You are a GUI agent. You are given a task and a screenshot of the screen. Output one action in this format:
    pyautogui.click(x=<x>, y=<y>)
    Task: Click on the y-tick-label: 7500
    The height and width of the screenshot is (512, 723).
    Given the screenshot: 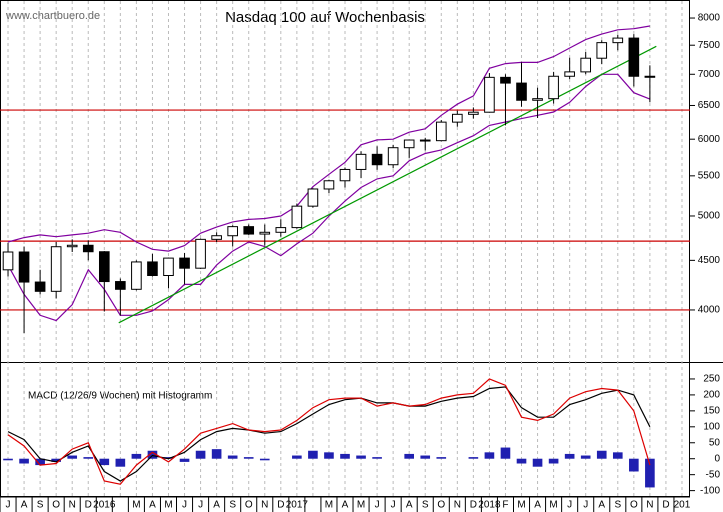 What is the action you would take?
    pyautogui.click(x=709, y=45)
    